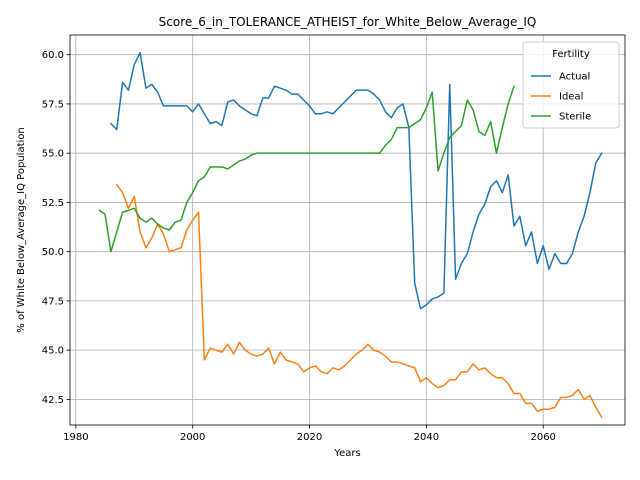 The image size is (640, 480). What do you see at coordinates (192, 437) in the screenshot?
I see `x-tick-label: 2000` at bounding box center [192, 437].